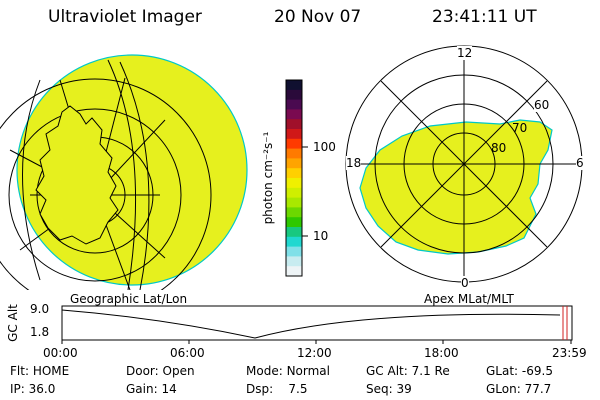 The image size is (600, 400). I want to click on ip-status: IP: 36.0, so click(33, 389).